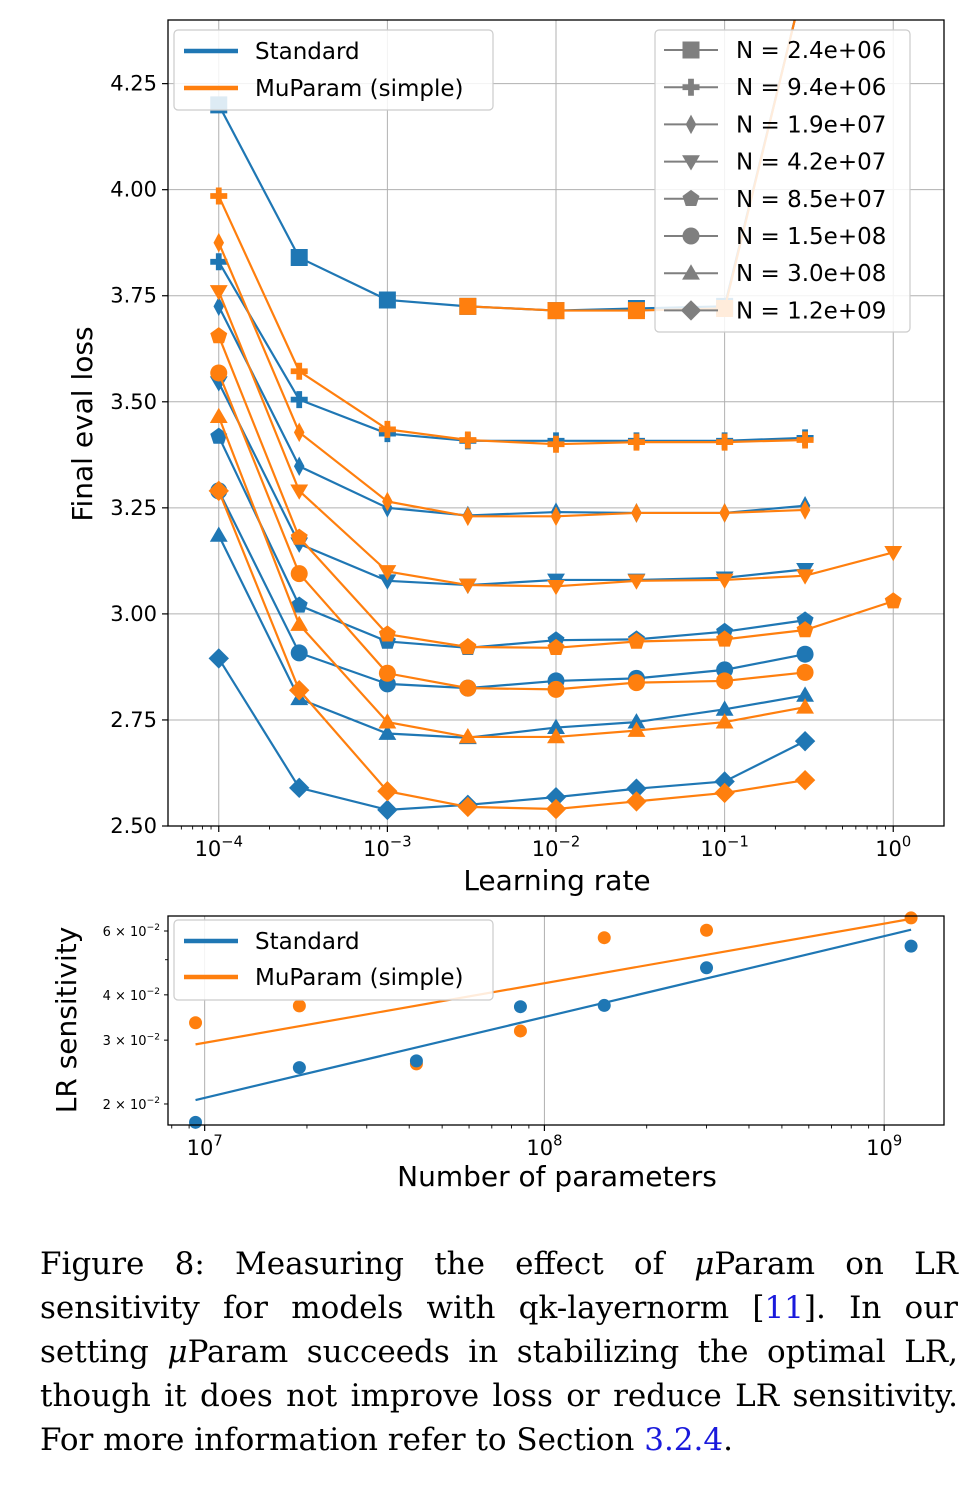 The width and height of the screenshot is (970, 1494). What do you see at coordinates (133, 720) in the screenshot?
I see `y-tick-label: 2.75` at bounding box center [133, 720].